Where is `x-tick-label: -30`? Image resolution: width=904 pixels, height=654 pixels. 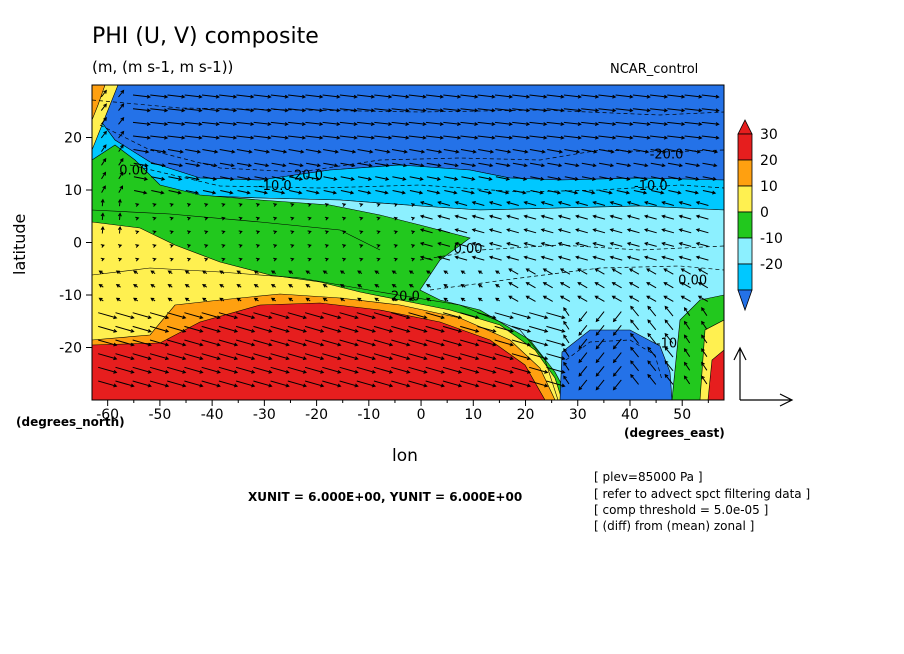 x-tick-label: -30 is located at coordinates (264, 415).